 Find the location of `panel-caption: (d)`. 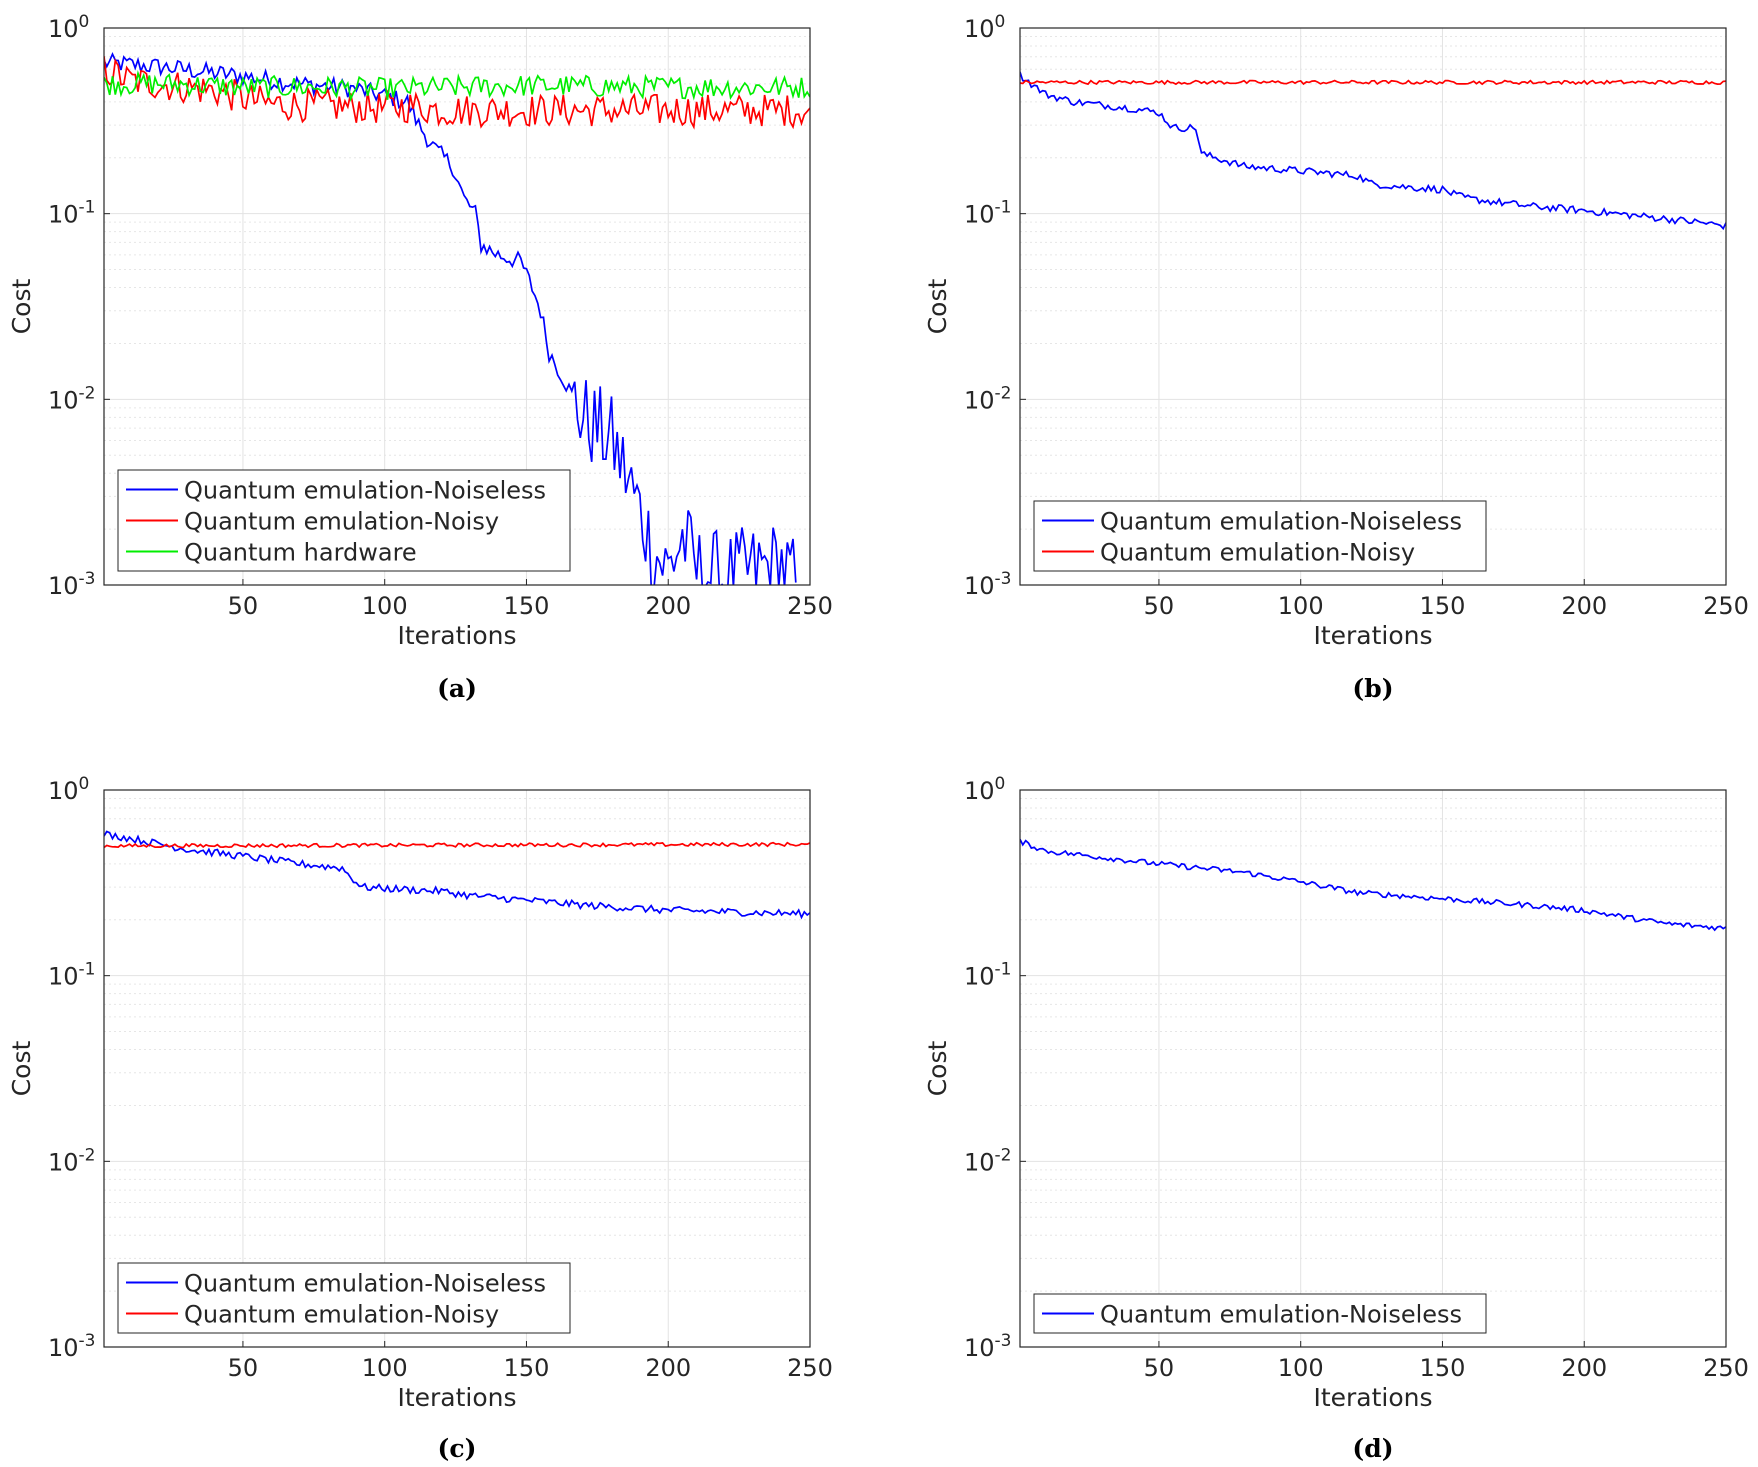

panel-caption: (d) is located at coordinates (1372, 1448).